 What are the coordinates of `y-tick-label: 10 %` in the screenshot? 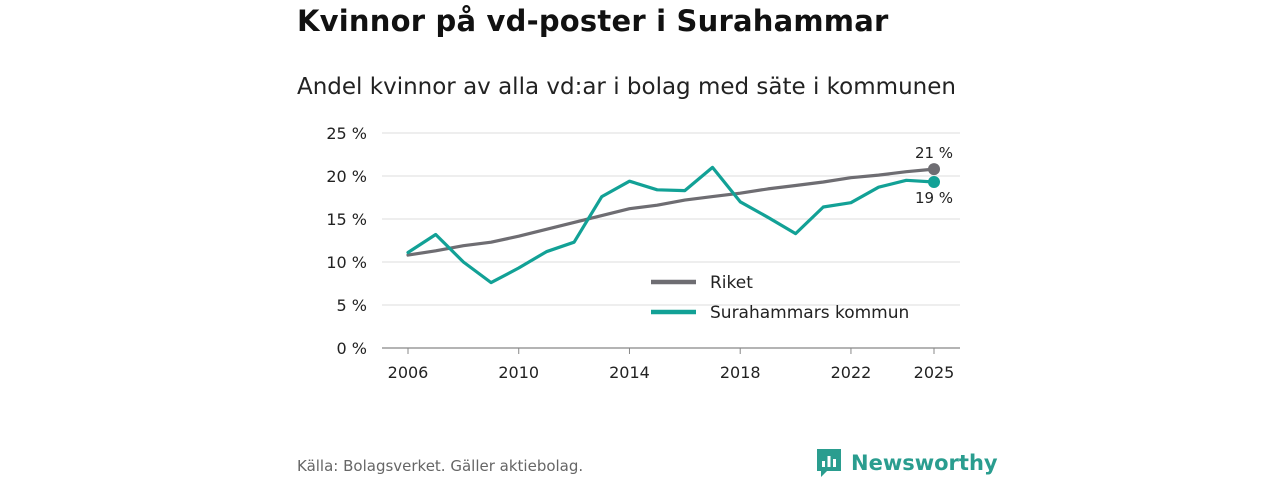 It's located at (346, 262).